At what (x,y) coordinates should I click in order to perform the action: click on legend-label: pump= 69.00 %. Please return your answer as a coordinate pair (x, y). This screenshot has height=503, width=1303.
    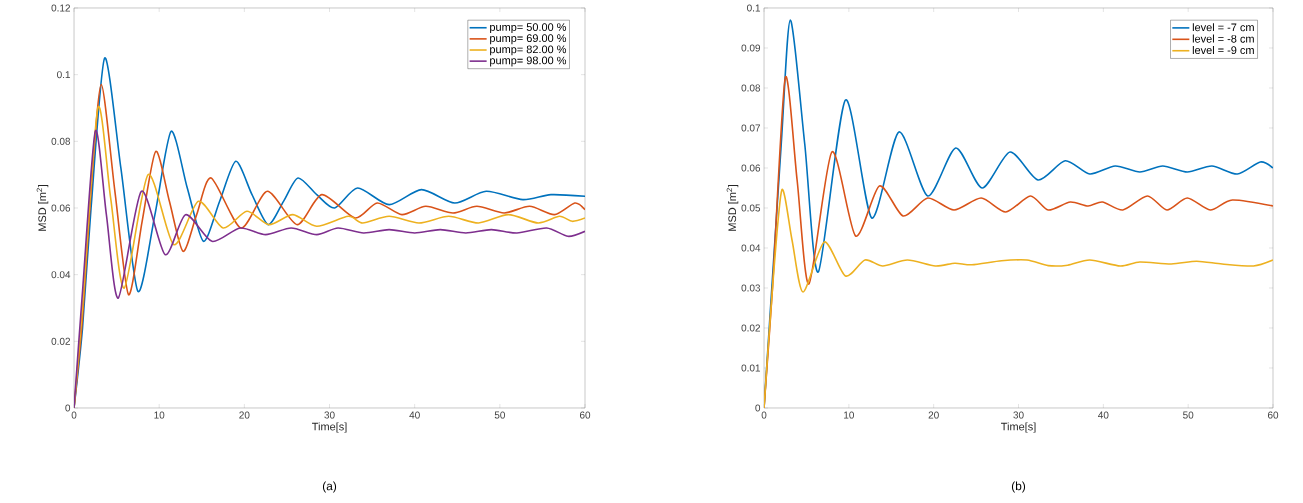
    Looking at the image, I should click on (528, 39).